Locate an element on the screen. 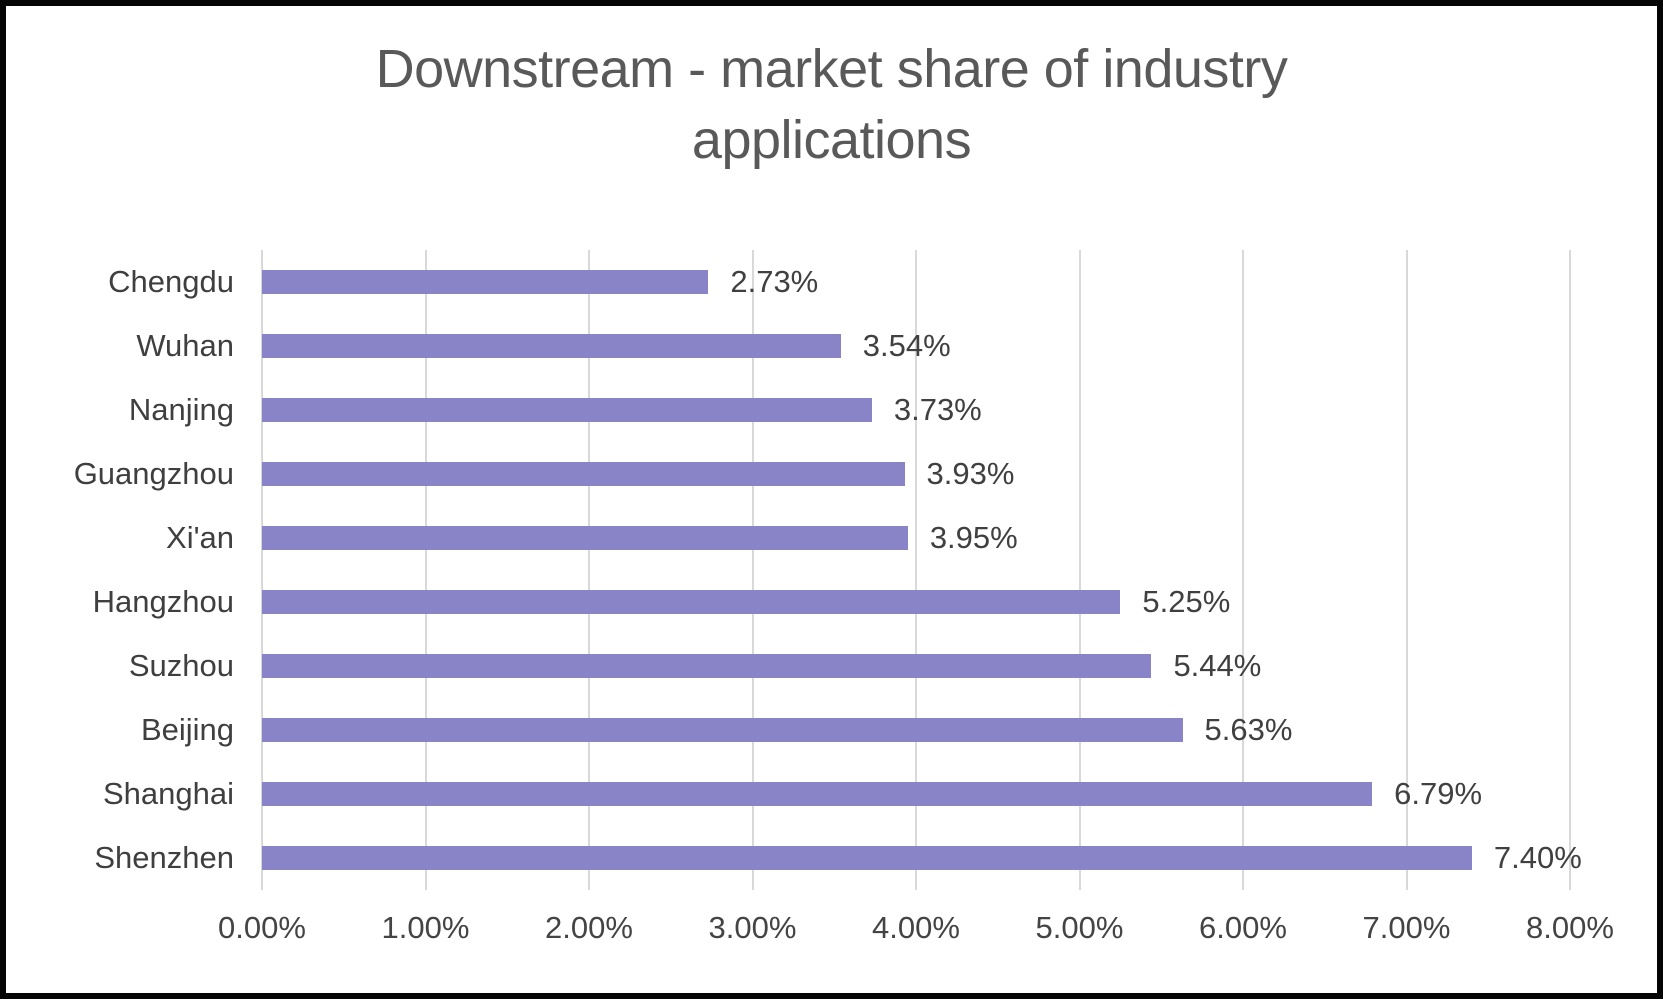 The image size is (1663, 999). x-tick-label: 7.00% is located at coordinates (1406, 927).